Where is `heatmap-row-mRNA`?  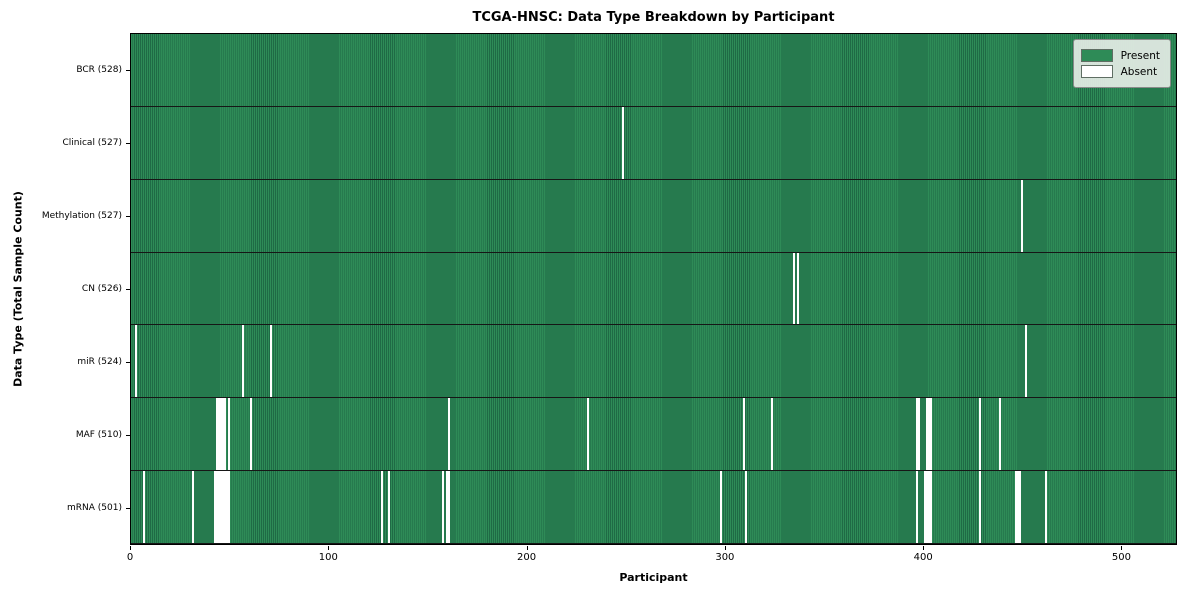 heatmap-row-mRNA is located at coordinates (653, 508).